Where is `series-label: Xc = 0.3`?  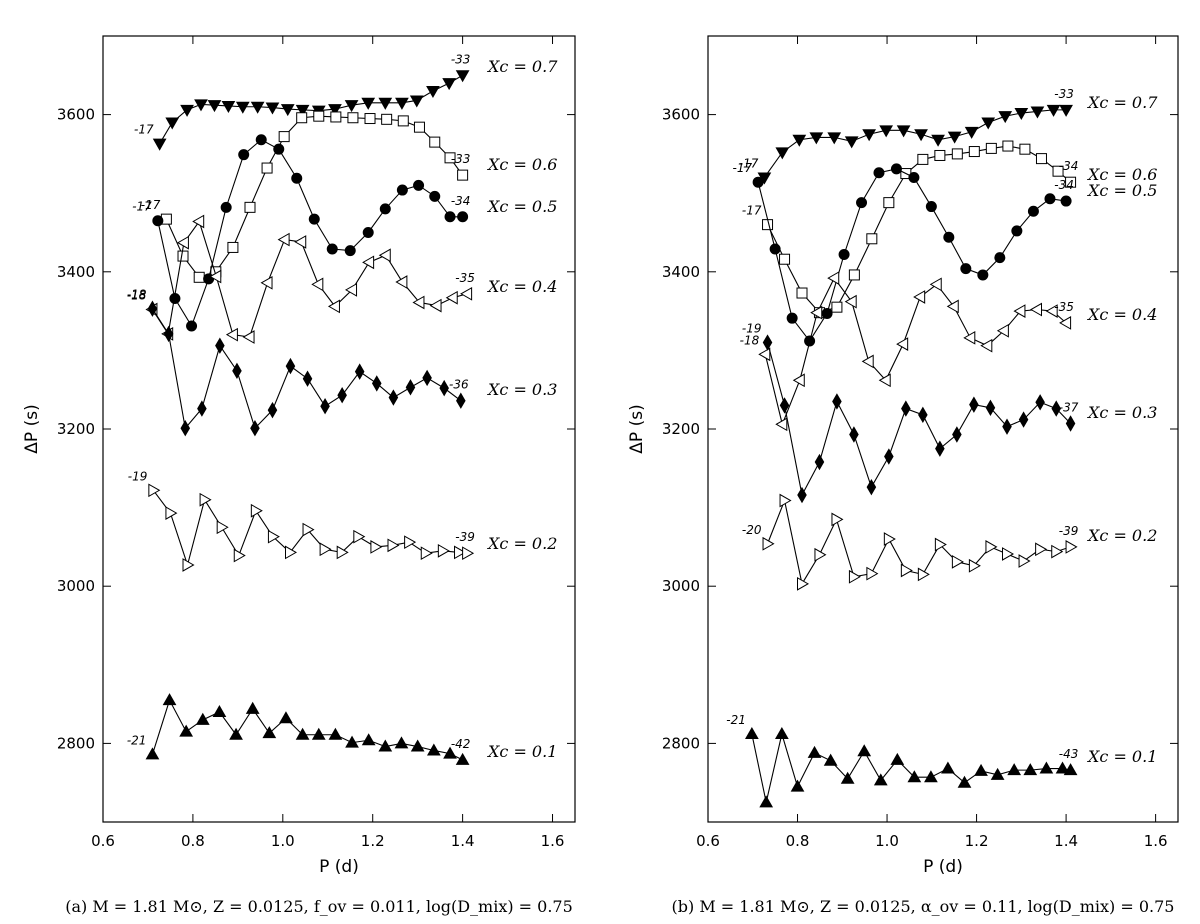
series-label: Xc = 0.3 is located at coordinates (521, 389).